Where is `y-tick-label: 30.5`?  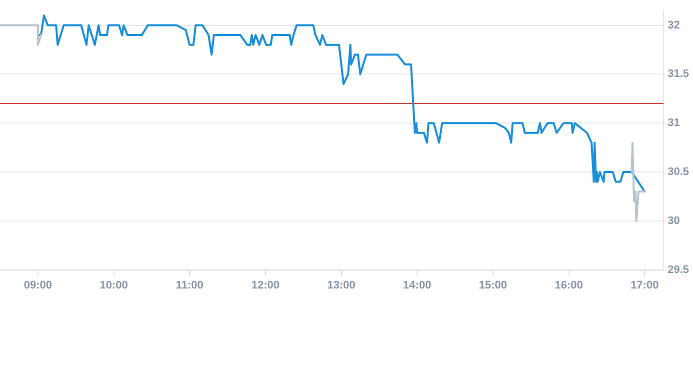 y-tick-label: 30.5 is located at coordinates (679, 172).